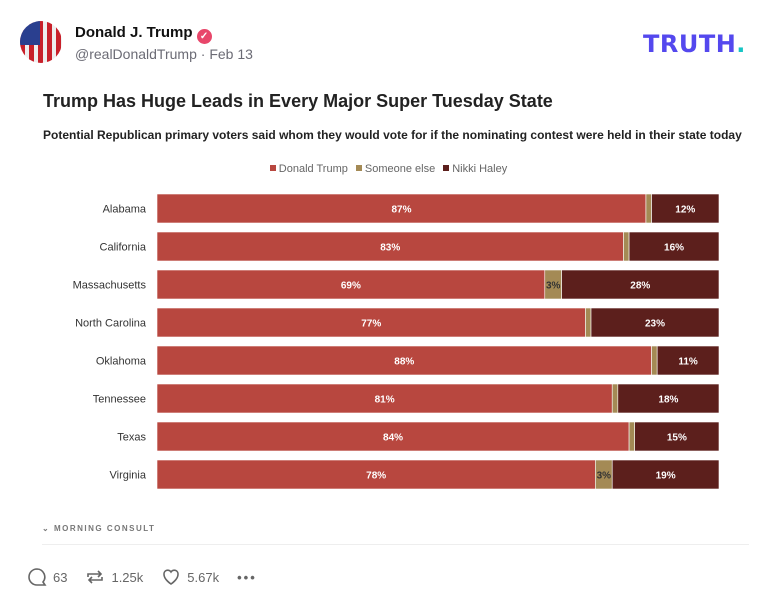  I want to click on category-label: Alabama, so click(125, 210).